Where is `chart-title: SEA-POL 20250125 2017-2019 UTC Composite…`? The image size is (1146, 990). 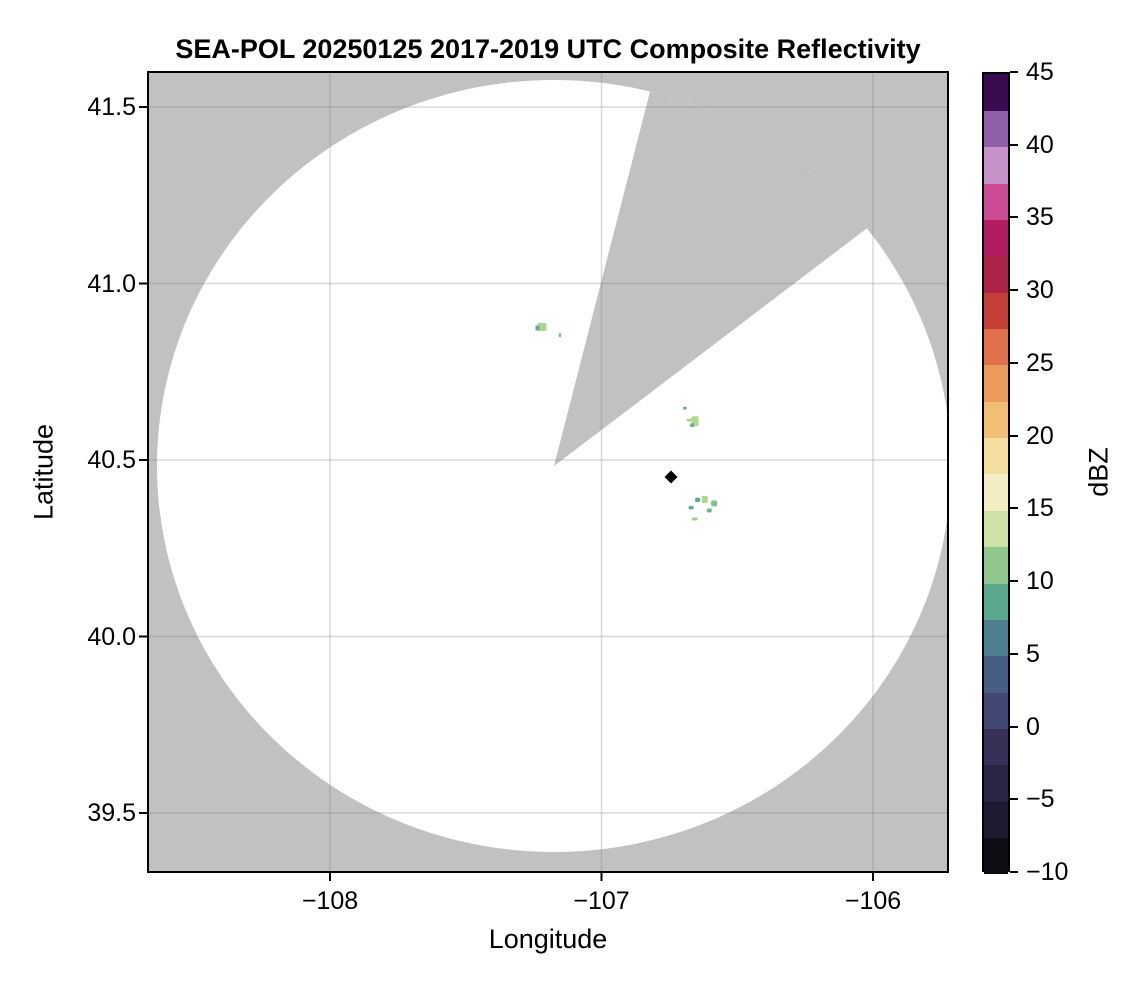 chart-title: SEA-POL 20250125 2017-2019 UTC Composite… is located at coordinates (548, 49).